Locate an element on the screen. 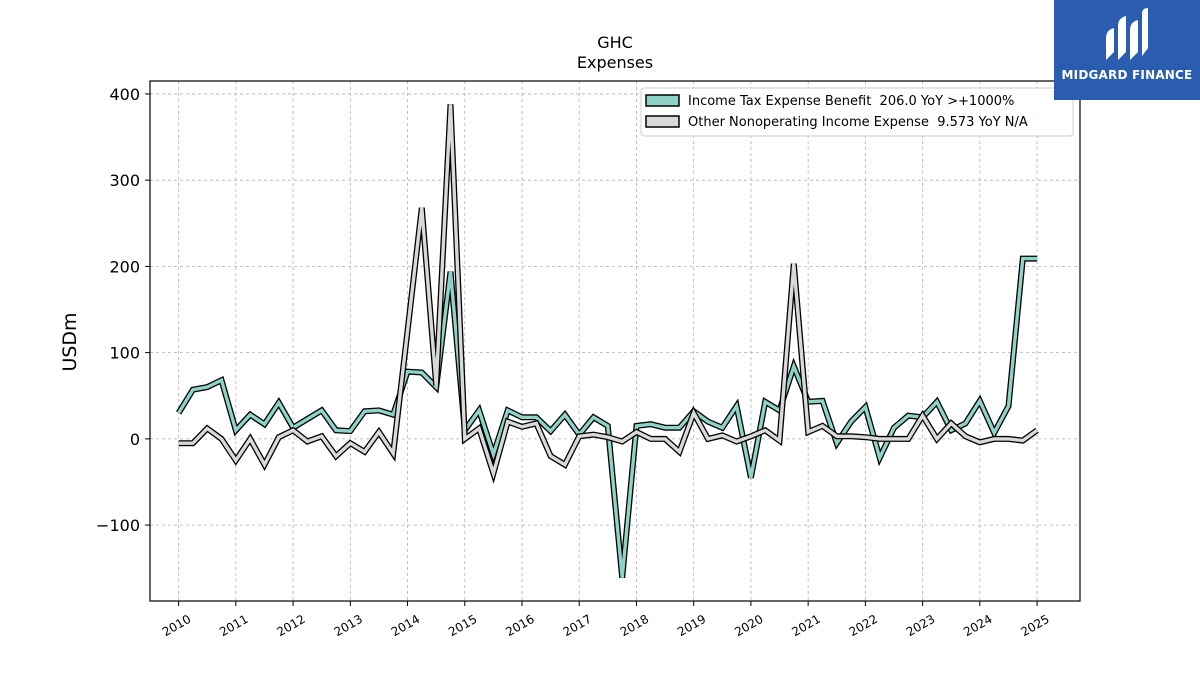 The image size is (1200, 675). brand-logo: MIDGARD FINANCE is located at coordinates (1127, 50).